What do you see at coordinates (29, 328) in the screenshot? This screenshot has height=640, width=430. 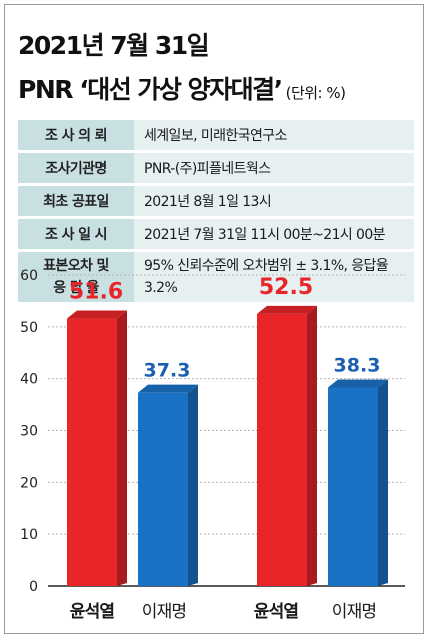 I see `y-tick-label: 50` at bounding box center [29, 328].